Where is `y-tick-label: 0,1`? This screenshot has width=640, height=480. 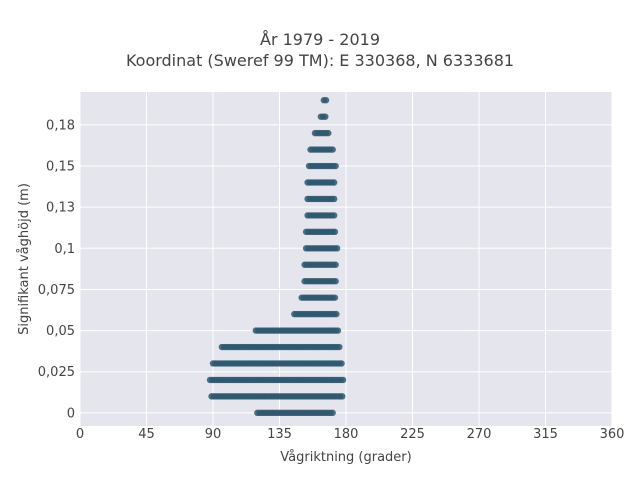
y-tick-label: 0,1 is located at coordinates (64, 249).